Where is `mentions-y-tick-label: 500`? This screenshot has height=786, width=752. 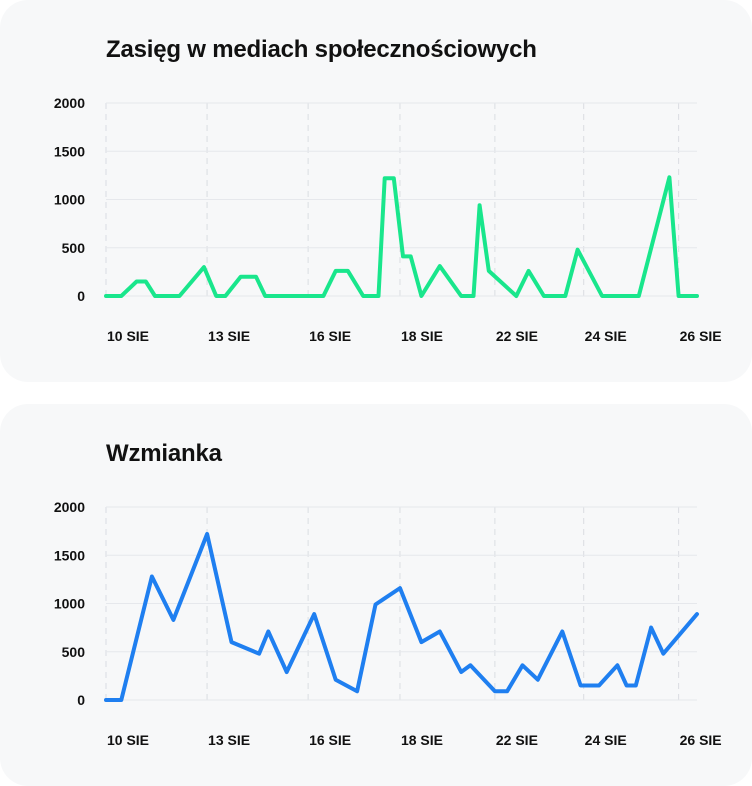 mentions-y-tick-label: 500 is located at coordinates (74, 652).